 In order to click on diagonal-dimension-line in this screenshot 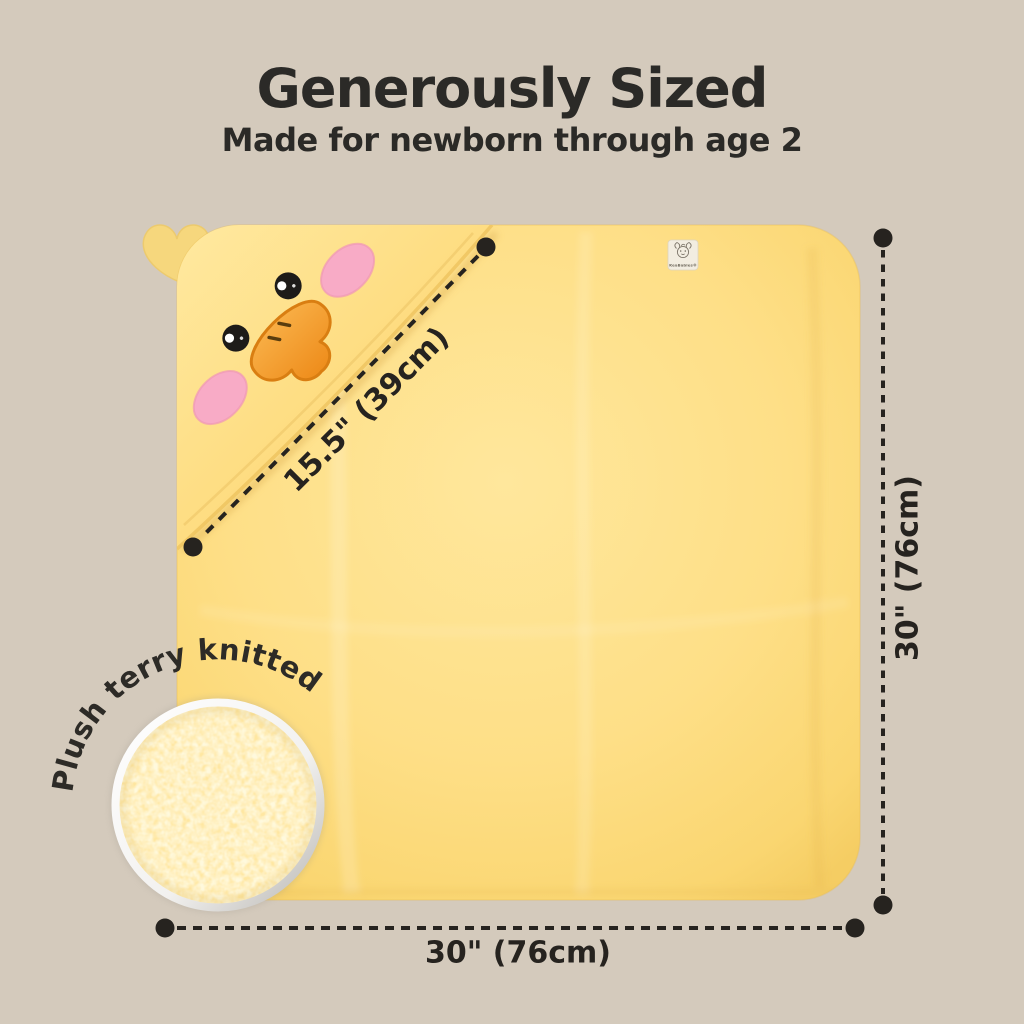, I will do `click(339, 397)`.